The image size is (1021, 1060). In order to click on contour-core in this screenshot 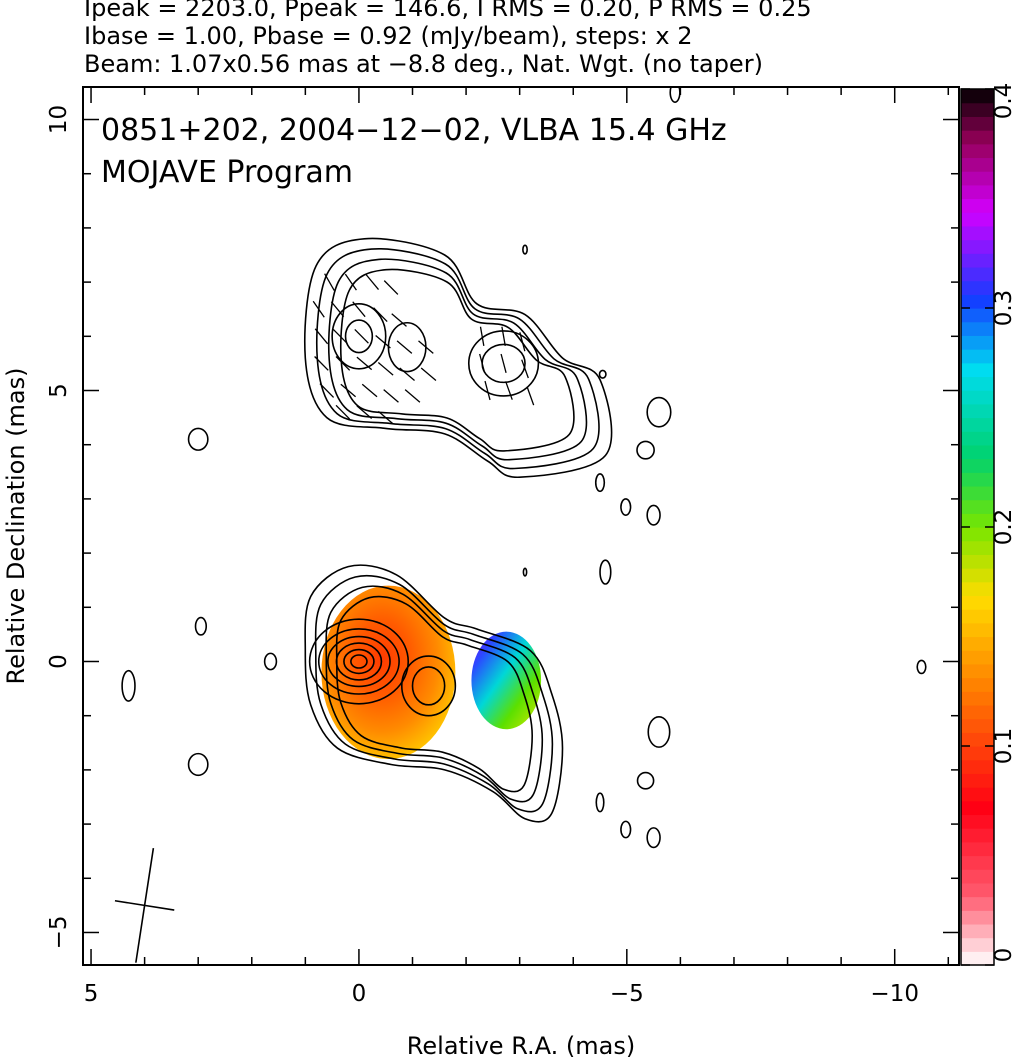, I will do `click(434, 693)`.